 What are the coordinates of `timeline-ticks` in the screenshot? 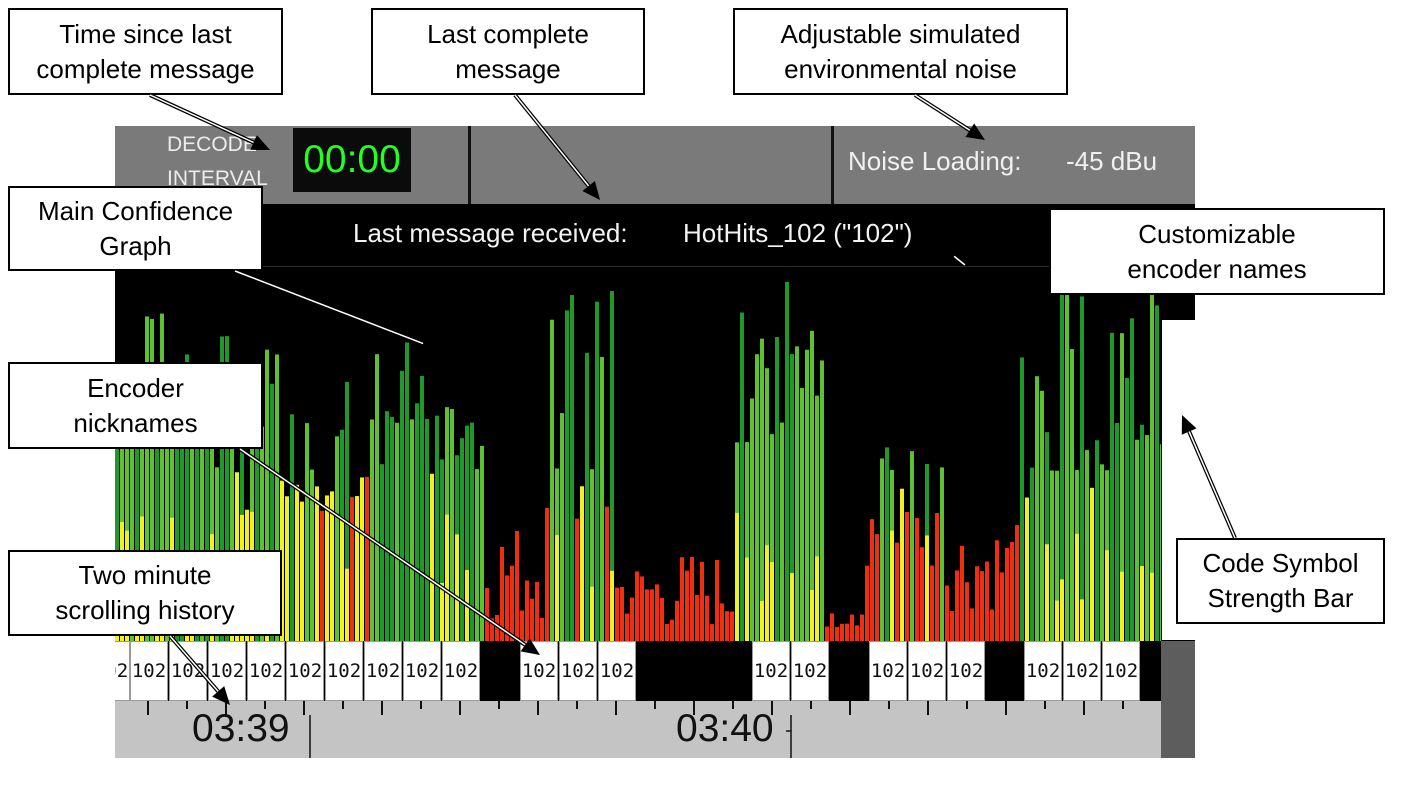 It's located at (635, 729).